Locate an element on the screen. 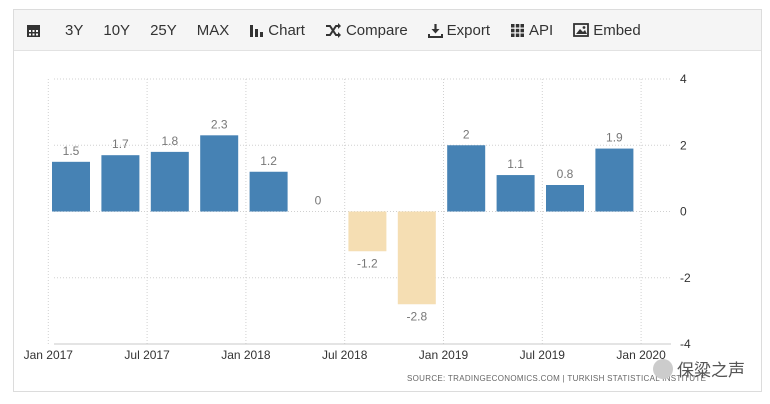 Image resolution: width=770 pixels, height=404 pixels. range-25y-label: 25Y is located at coordinates (163, 30).